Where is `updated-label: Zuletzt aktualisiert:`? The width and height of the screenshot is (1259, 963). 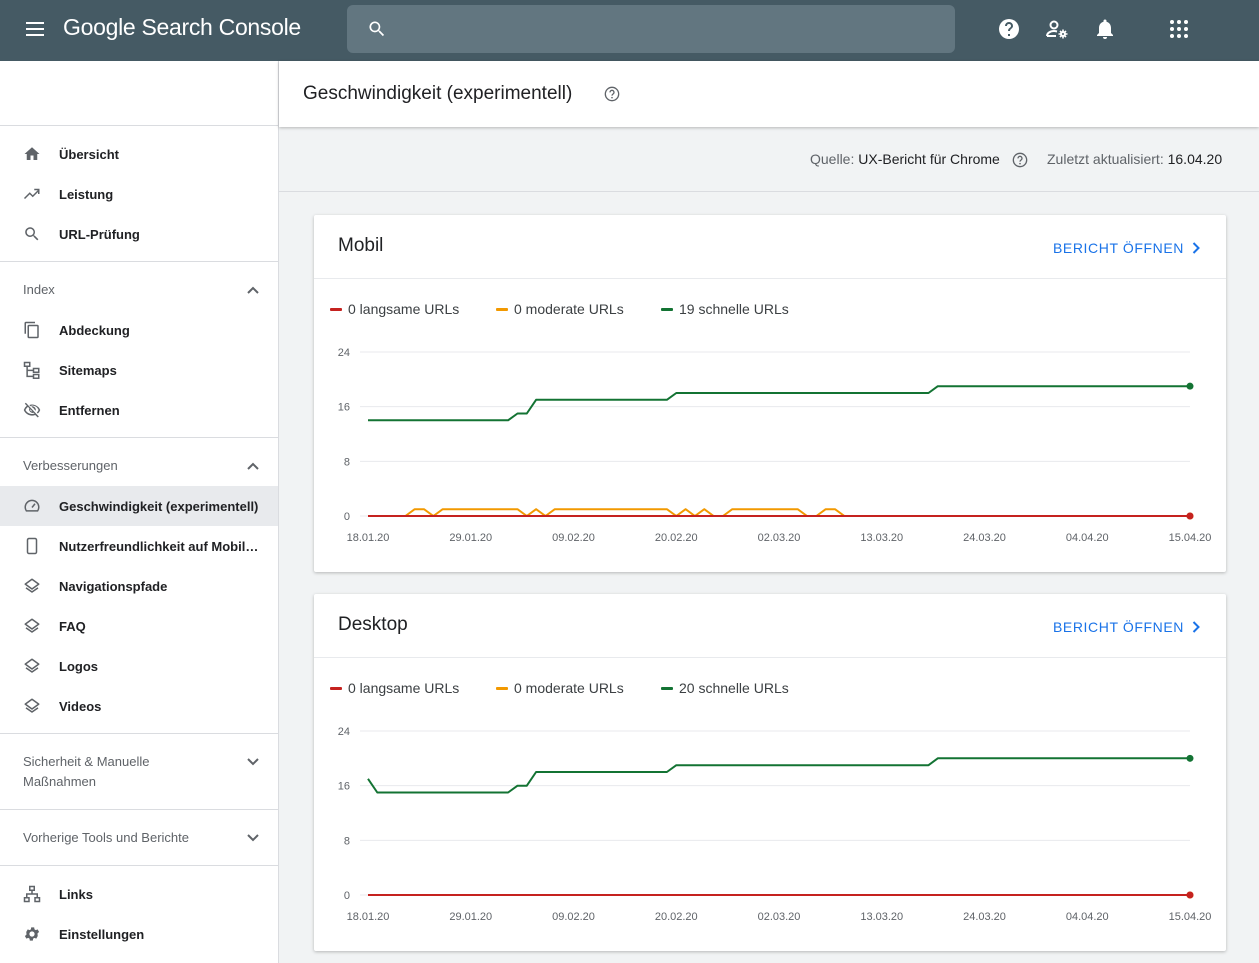
updated-label: Zuletzt aktualisiert: is located at coordinates (1105, 159).